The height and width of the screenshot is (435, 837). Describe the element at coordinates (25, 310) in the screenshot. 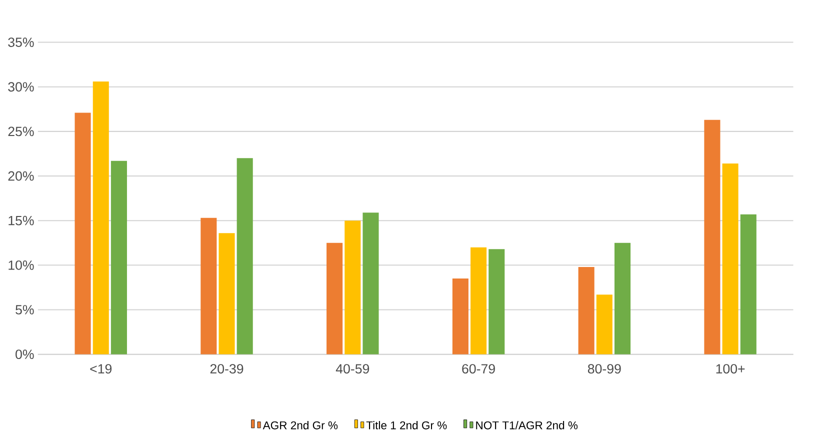

I see `y-tick-label: 5%` at that location.